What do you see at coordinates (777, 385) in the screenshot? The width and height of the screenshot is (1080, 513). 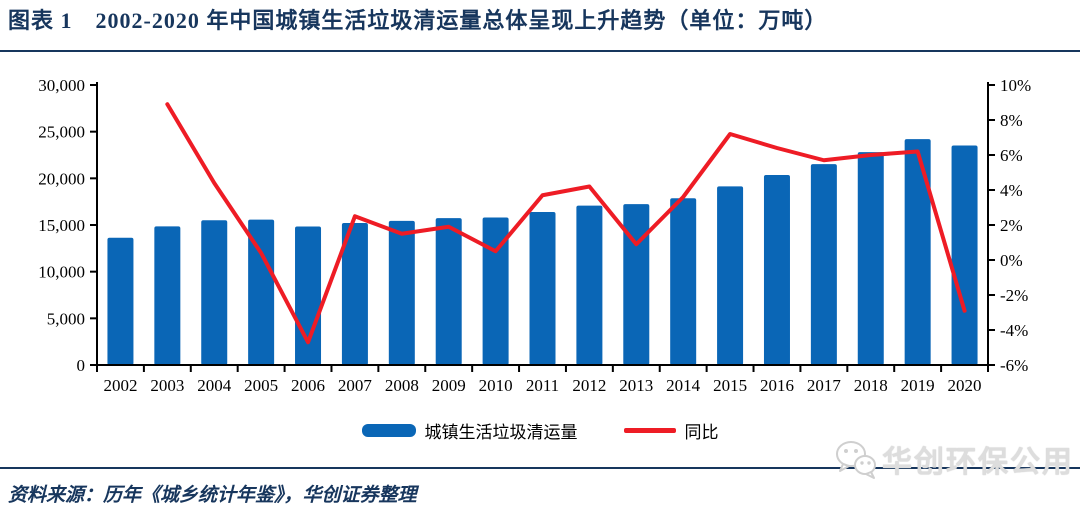 I see `x-axis-year-label: 2016` at bounding box center [777, 385].